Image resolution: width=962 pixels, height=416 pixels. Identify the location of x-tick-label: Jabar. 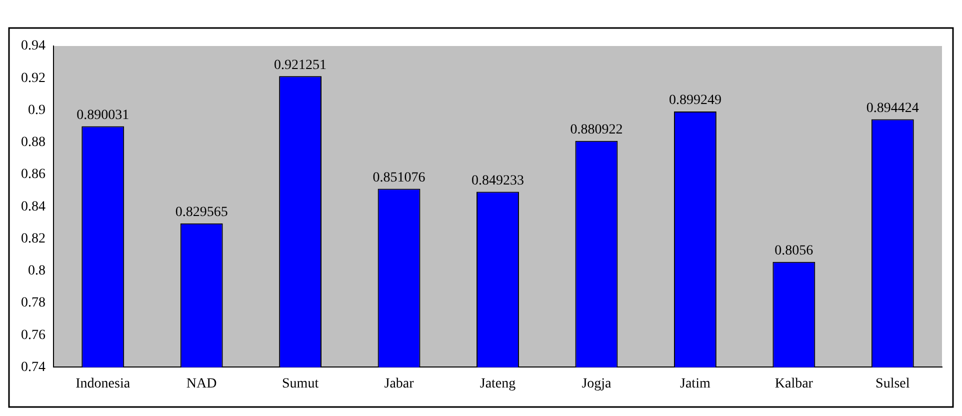
(399, 384).